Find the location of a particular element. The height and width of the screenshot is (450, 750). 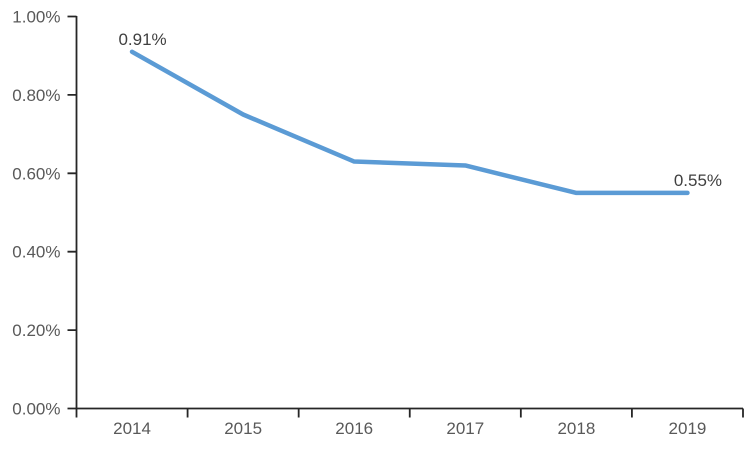

x-axis-tick-label: 2015 is located at coordinates (243, 428).